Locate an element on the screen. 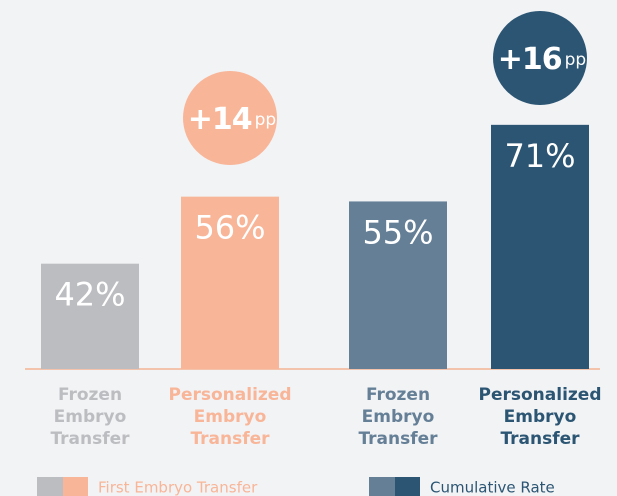 This screenshot has width=617, height=496. annotation: +16 pp is located at coordinates (542, 59).